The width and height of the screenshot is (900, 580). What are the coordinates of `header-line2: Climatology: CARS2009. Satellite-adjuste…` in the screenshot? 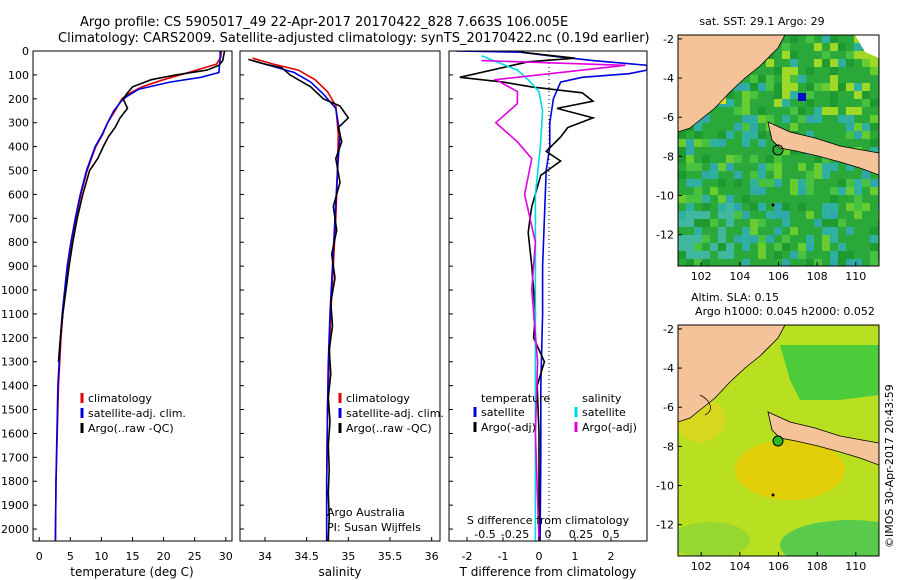 It's located at (354, 38).